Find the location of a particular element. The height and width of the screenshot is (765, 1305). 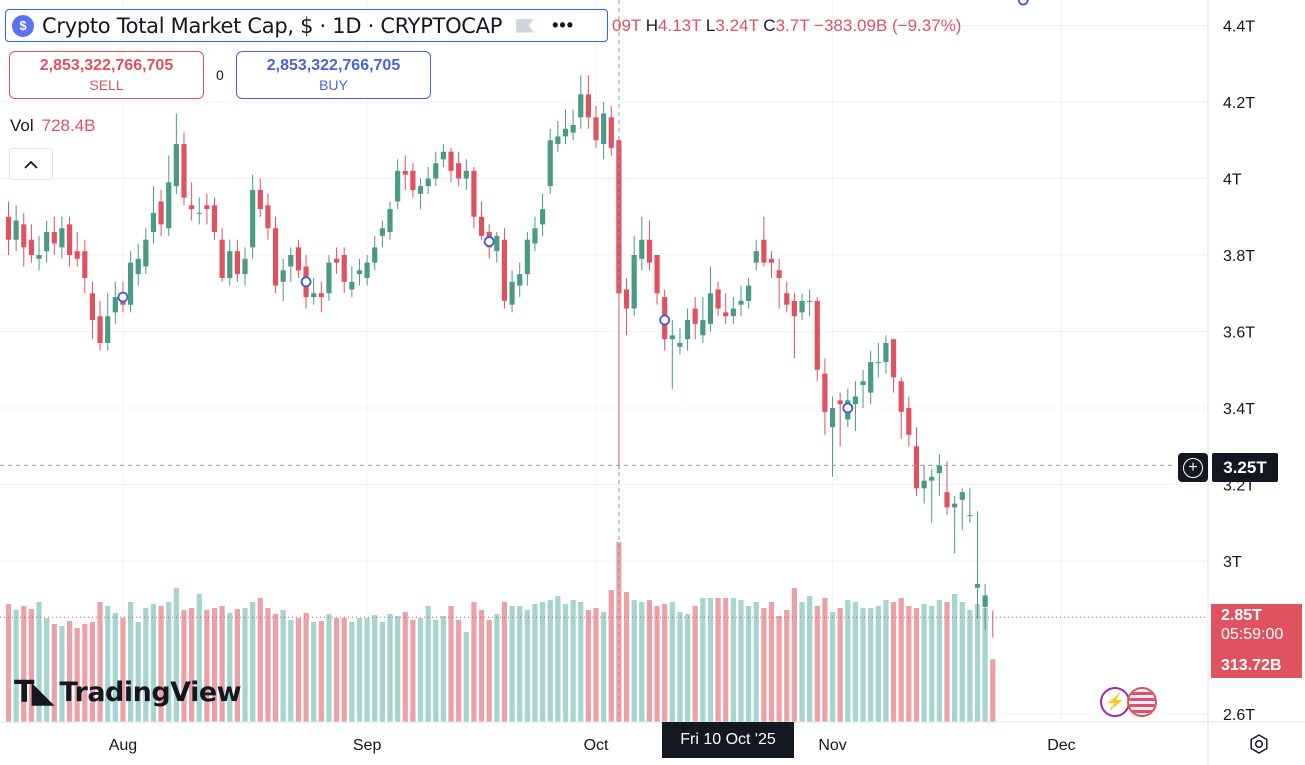

settings-gear-icon is located at coordinates (1259, 744).